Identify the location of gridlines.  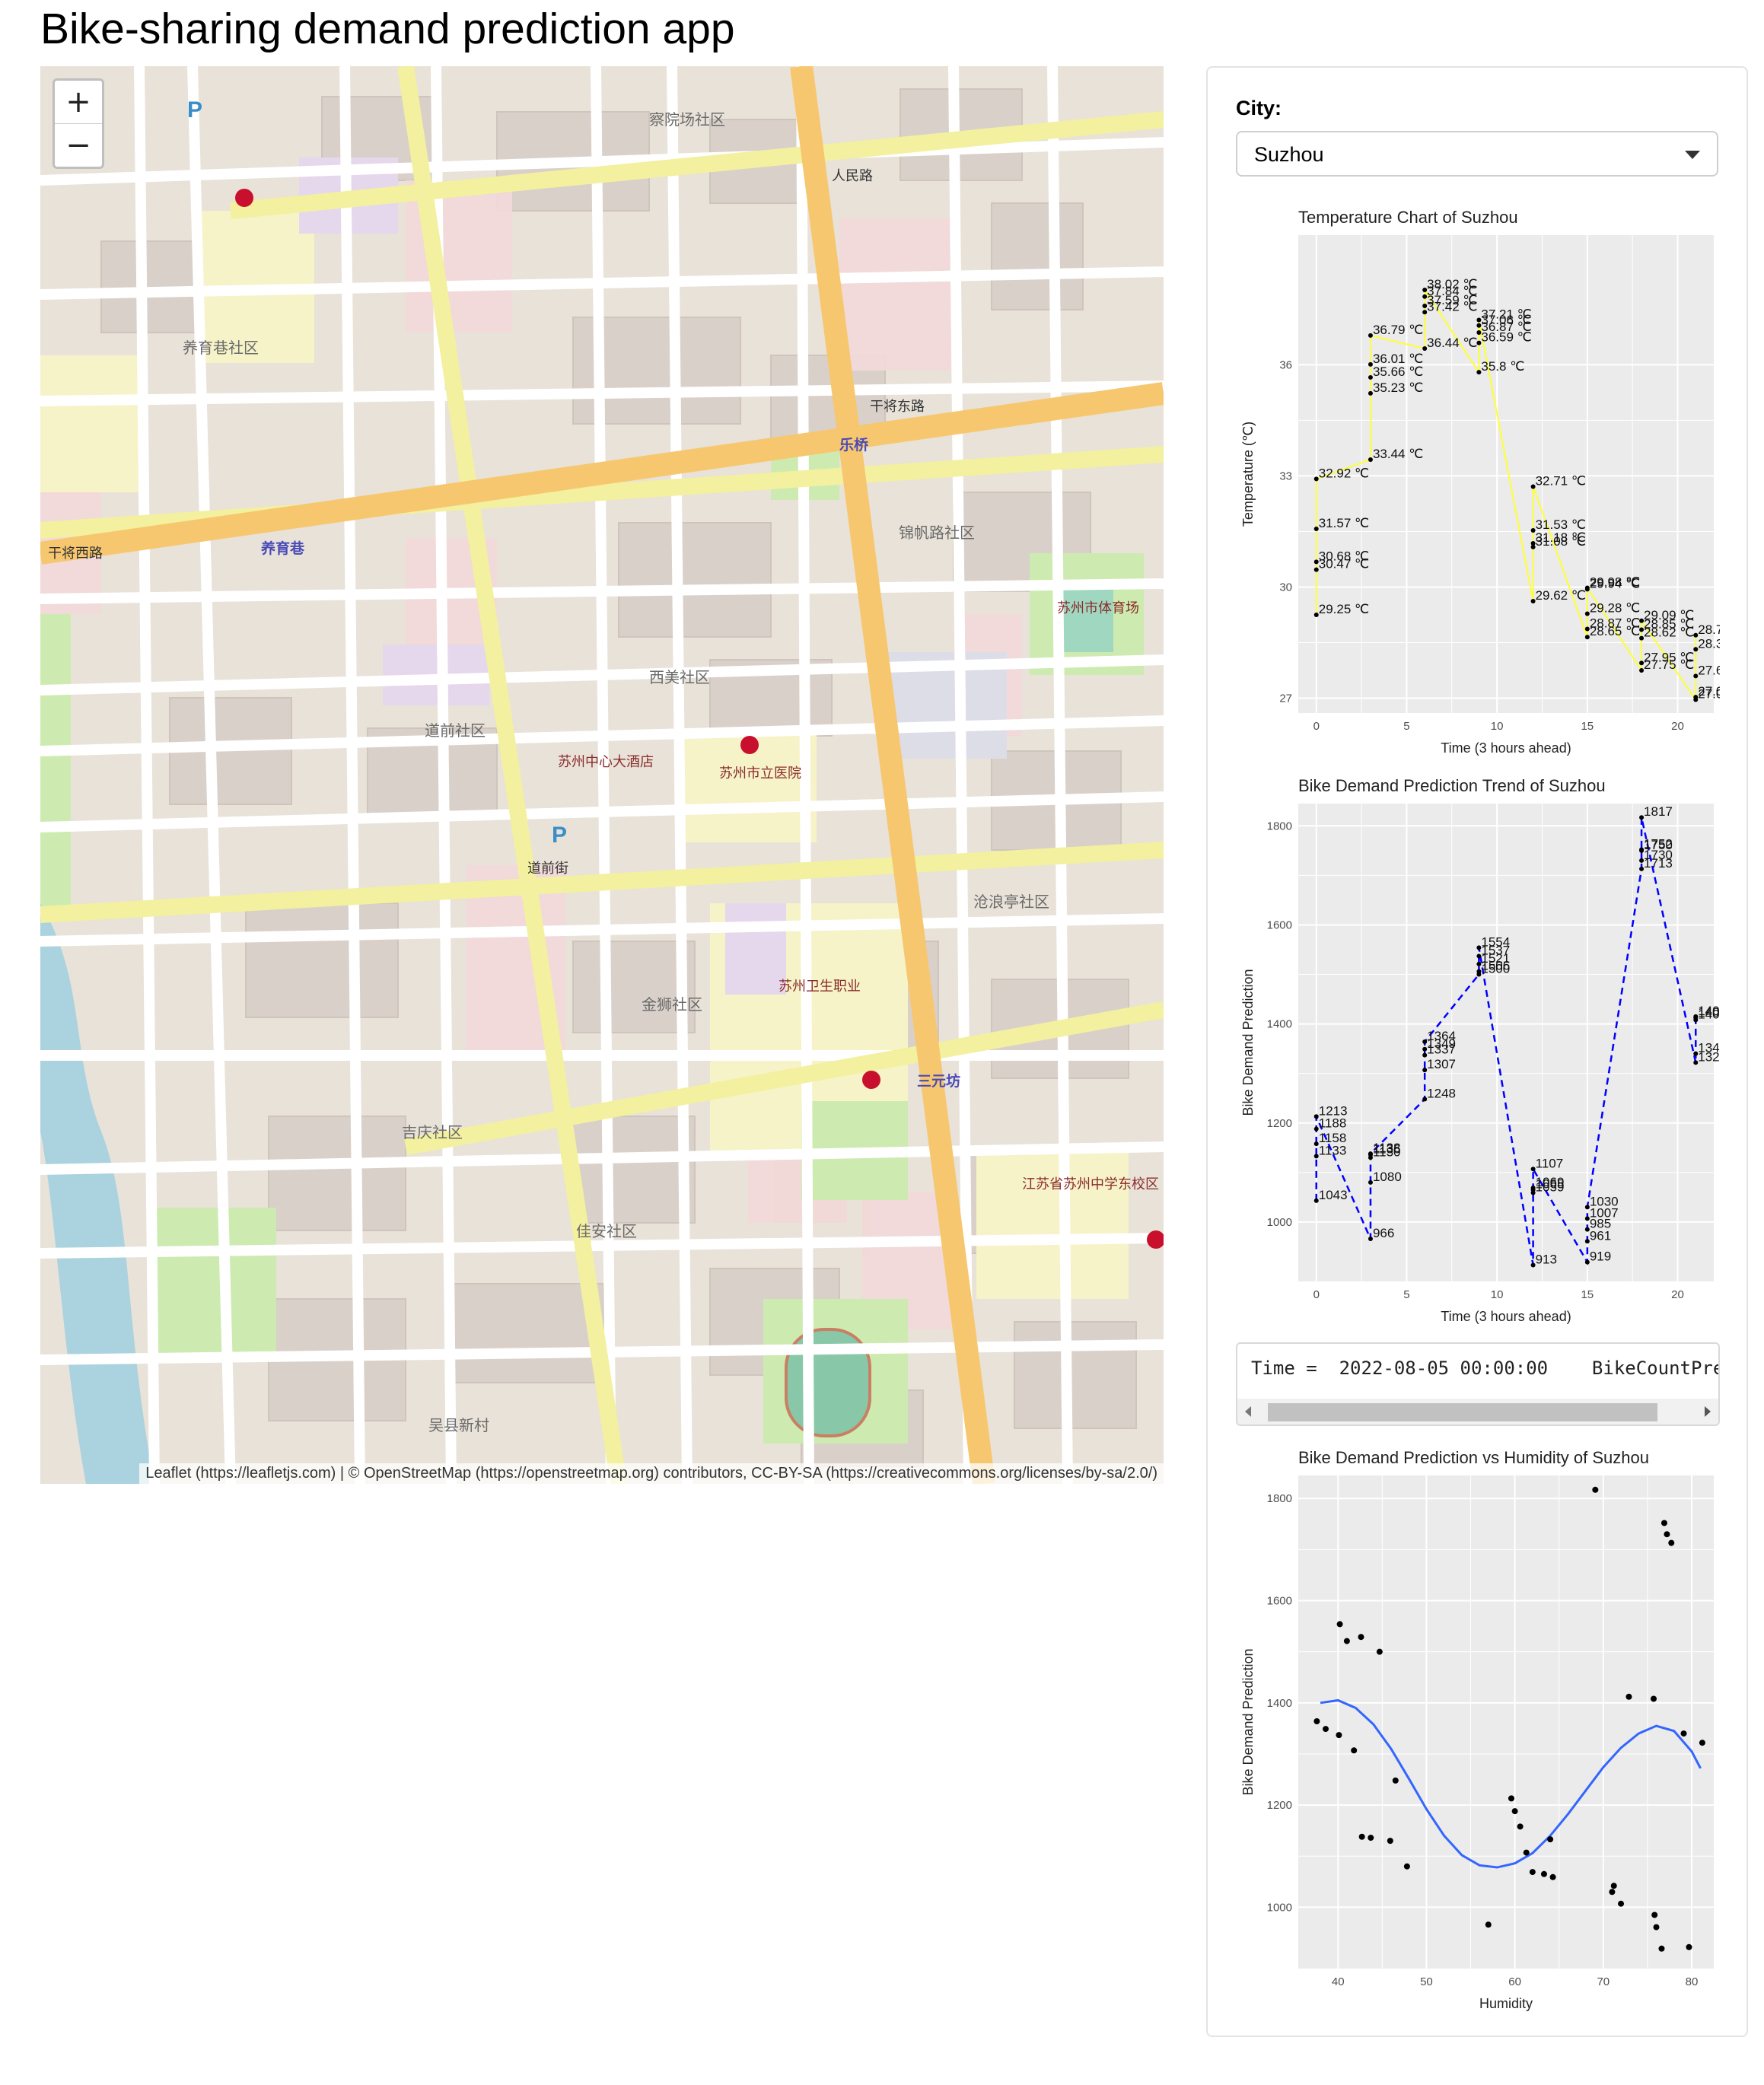
(1506, 1722).